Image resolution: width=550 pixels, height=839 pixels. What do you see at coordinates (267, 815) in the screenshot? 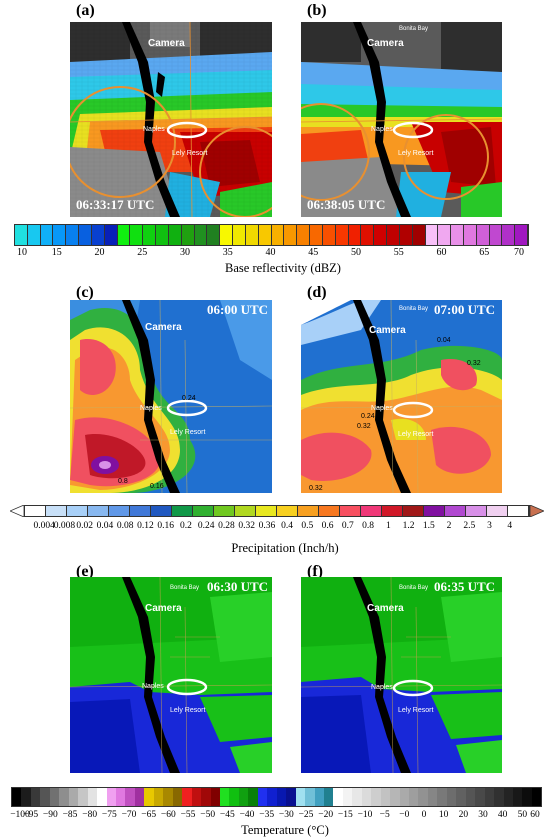
I see `temperature-tick-label: −35` at bounding box center [267, 815].